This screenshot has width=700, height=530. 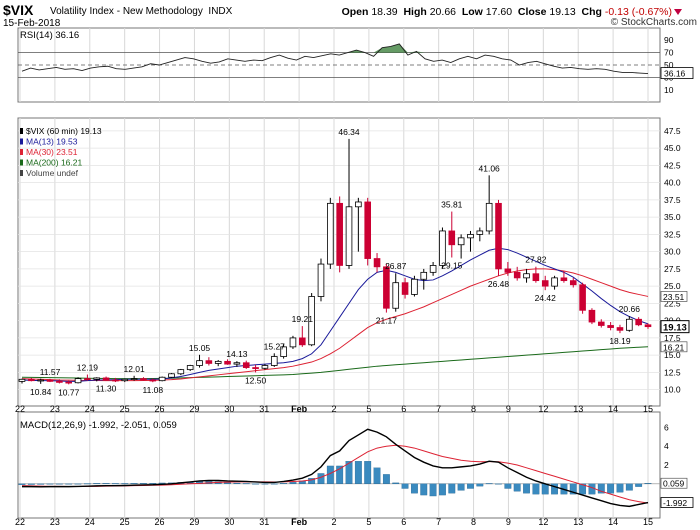 What do you see at coordinates (473, 522) in the screenshot?
I see `x-tick-label: 8` at bounding box center [473, 522].